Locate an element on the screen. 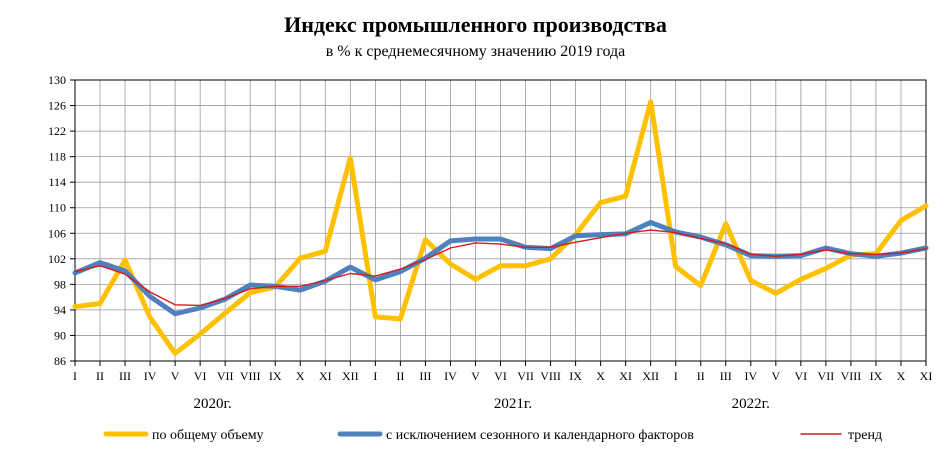 This screenshot has width=951, height=458. y-tick-label: 118 is located at coordinates (57, 157).